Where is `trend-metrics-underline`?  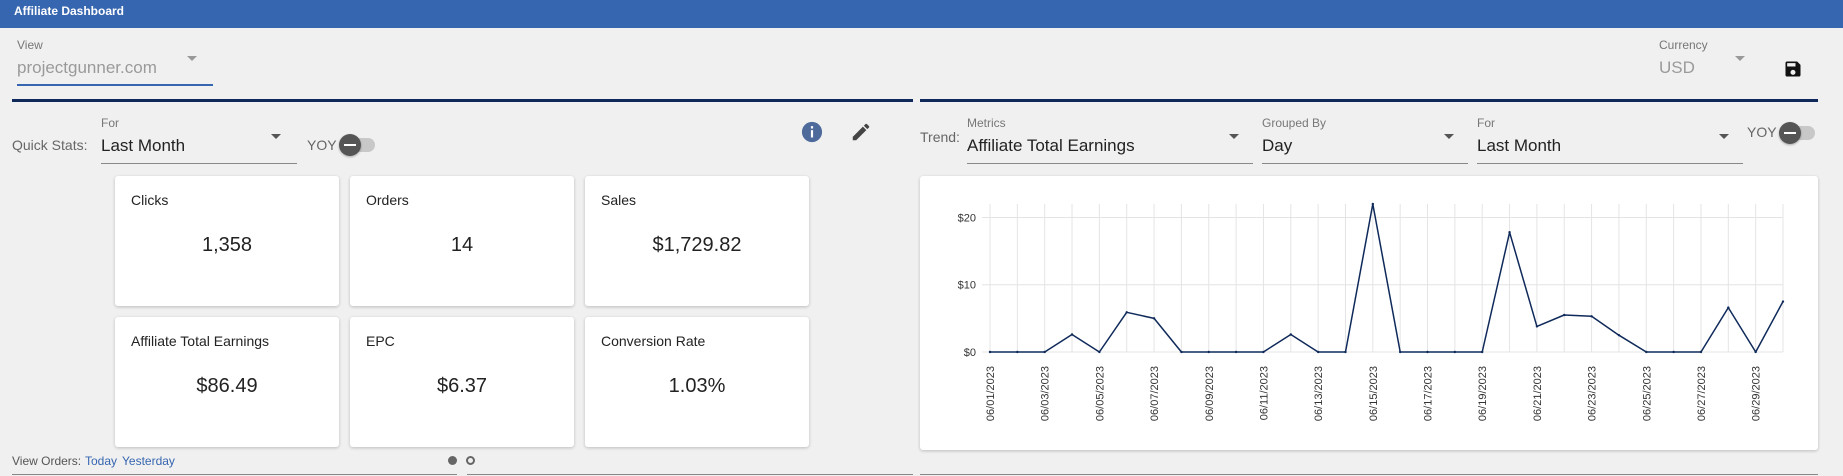
trend-metrics-underline is located at coordinates (1110, 163).